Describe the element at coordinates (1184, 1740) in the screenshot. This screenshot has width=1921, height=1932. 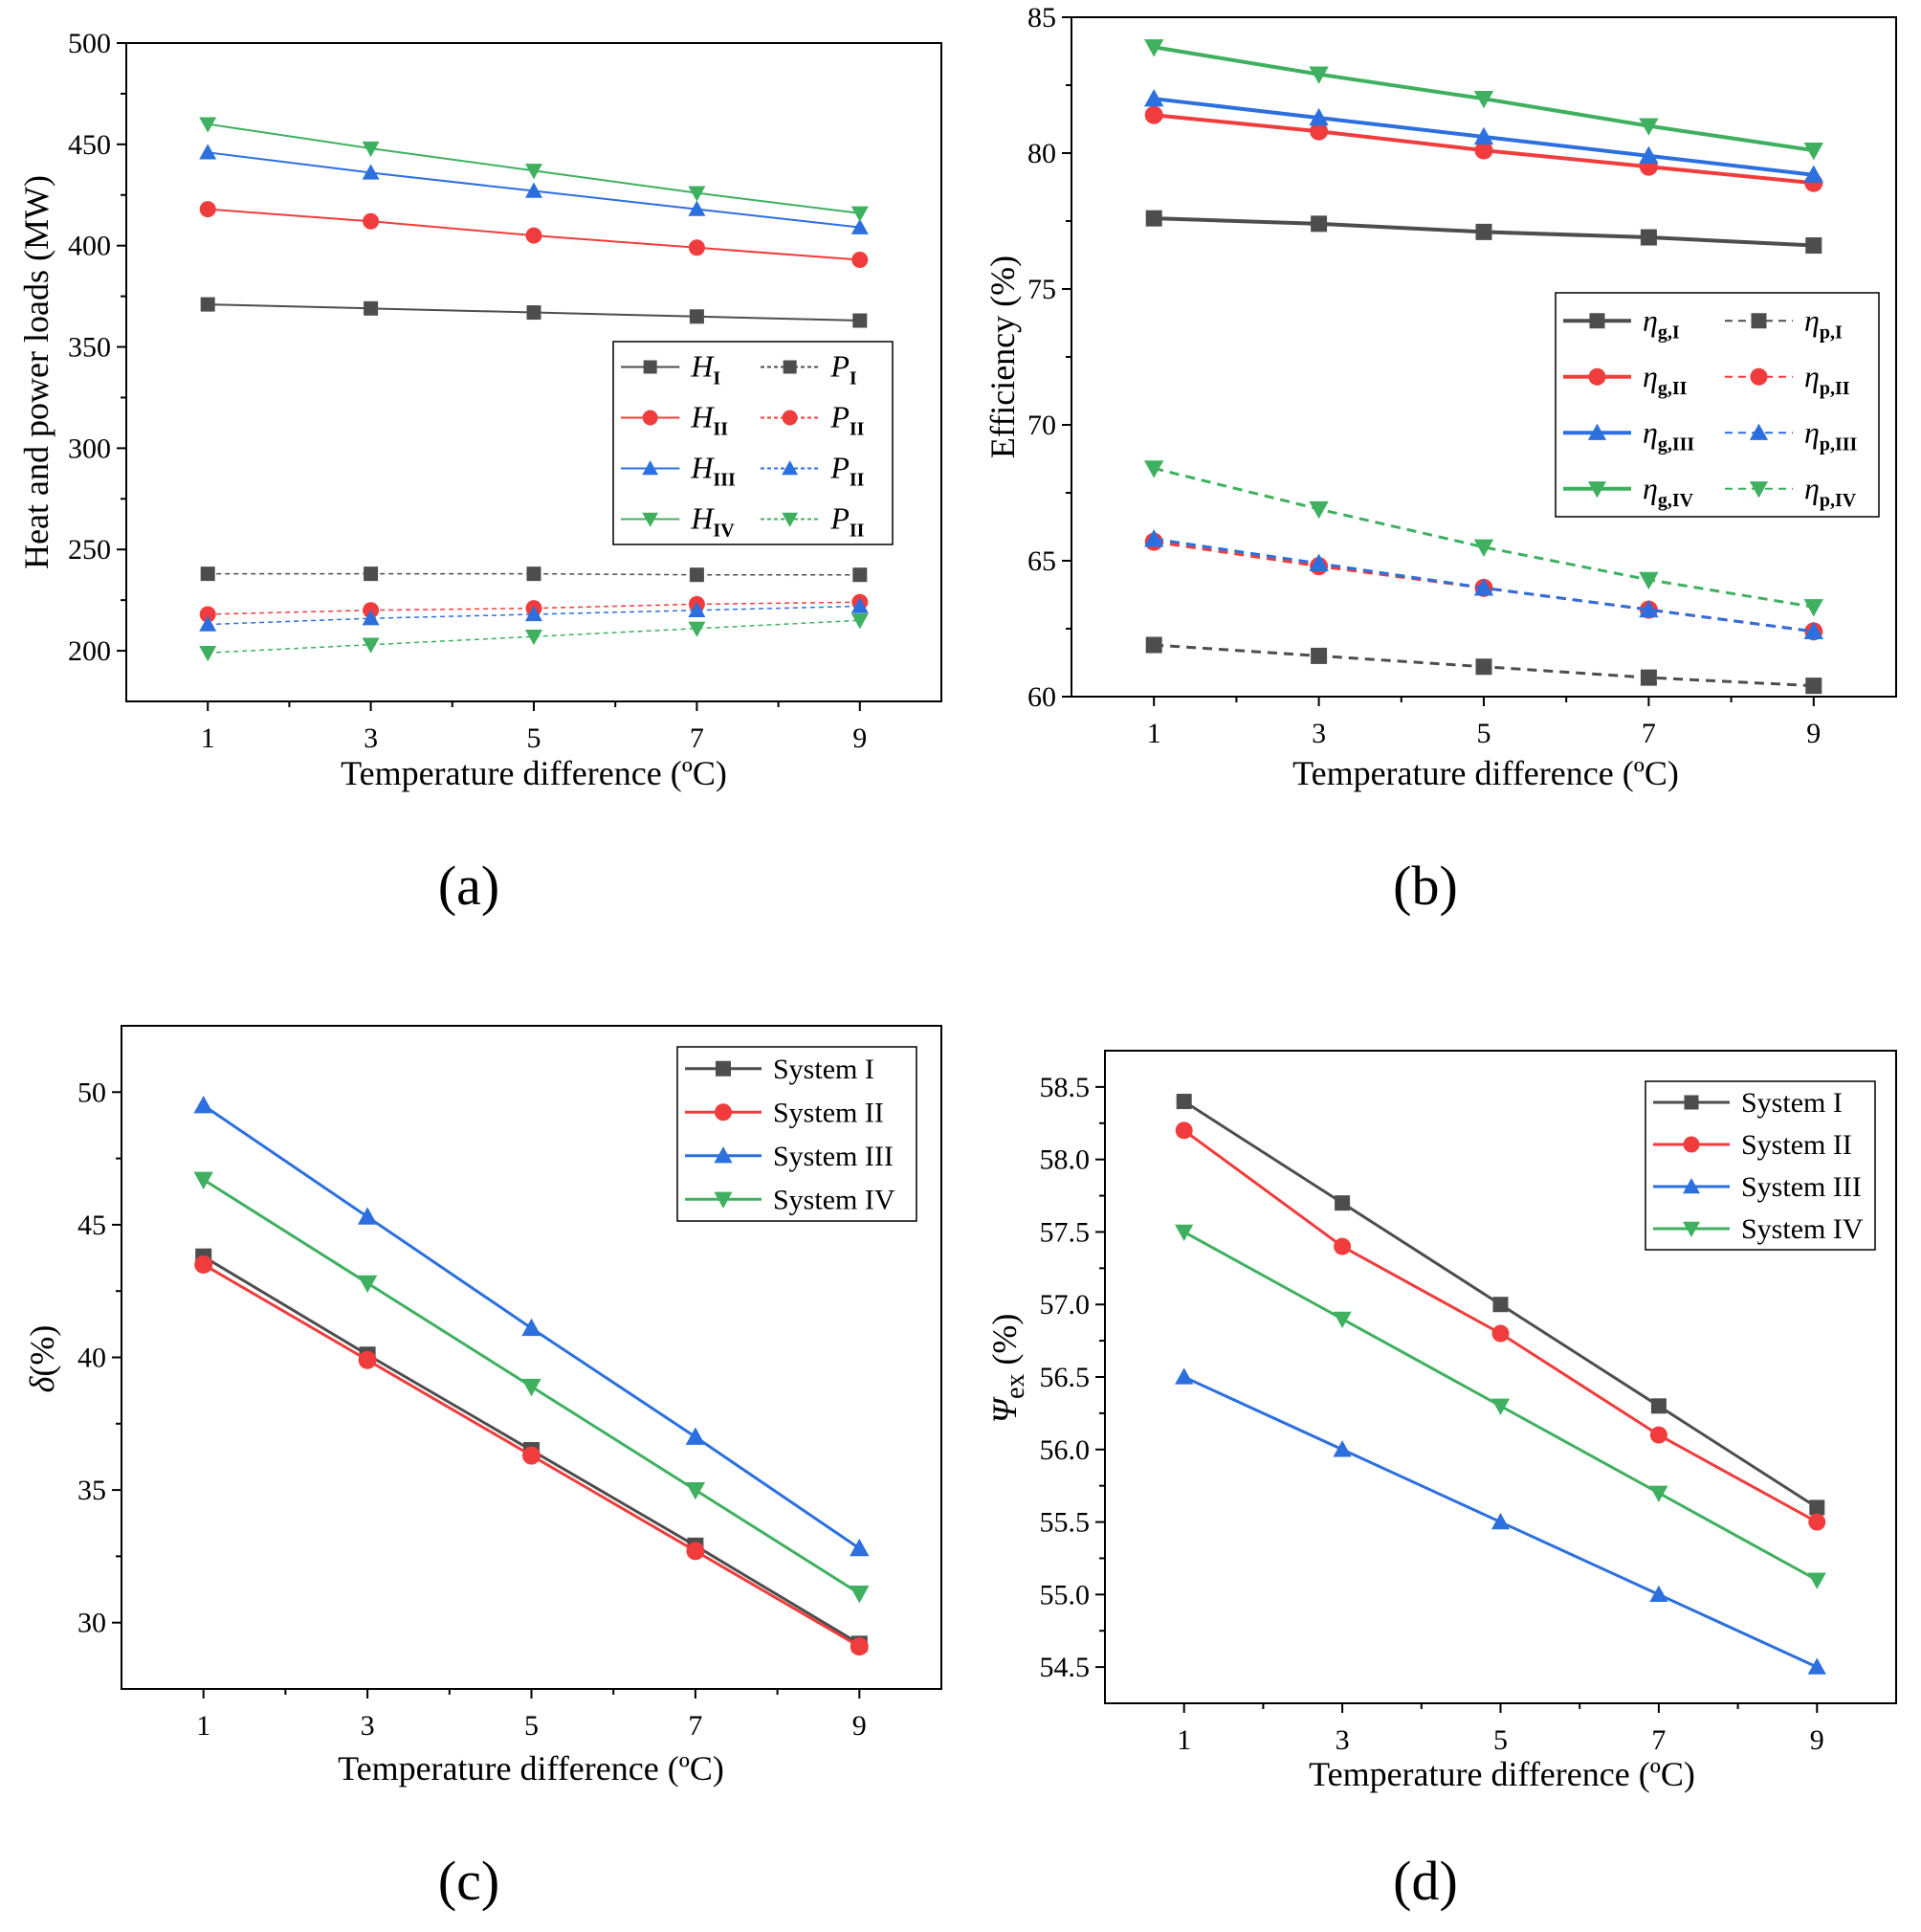
I see `panel-d-x-tick-label: 1` at that location.